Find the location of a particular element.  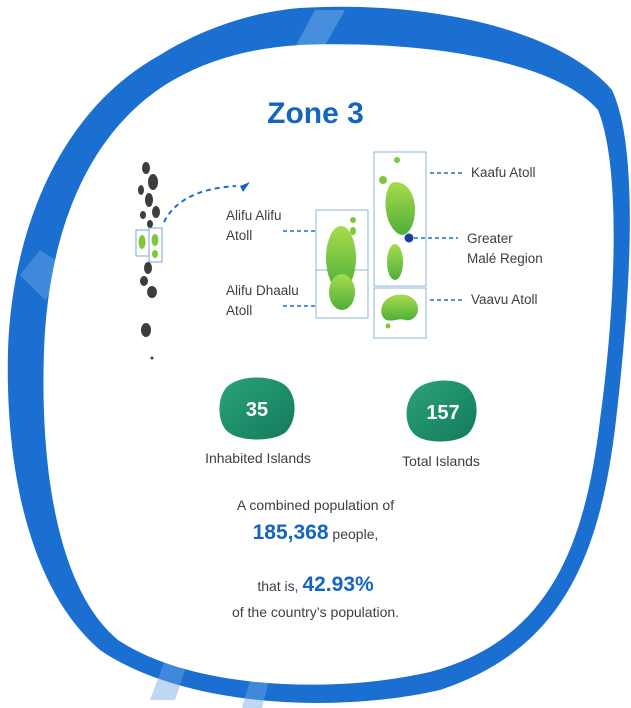

label-line: Alifu Alifu is located at coordinates (254, 215).